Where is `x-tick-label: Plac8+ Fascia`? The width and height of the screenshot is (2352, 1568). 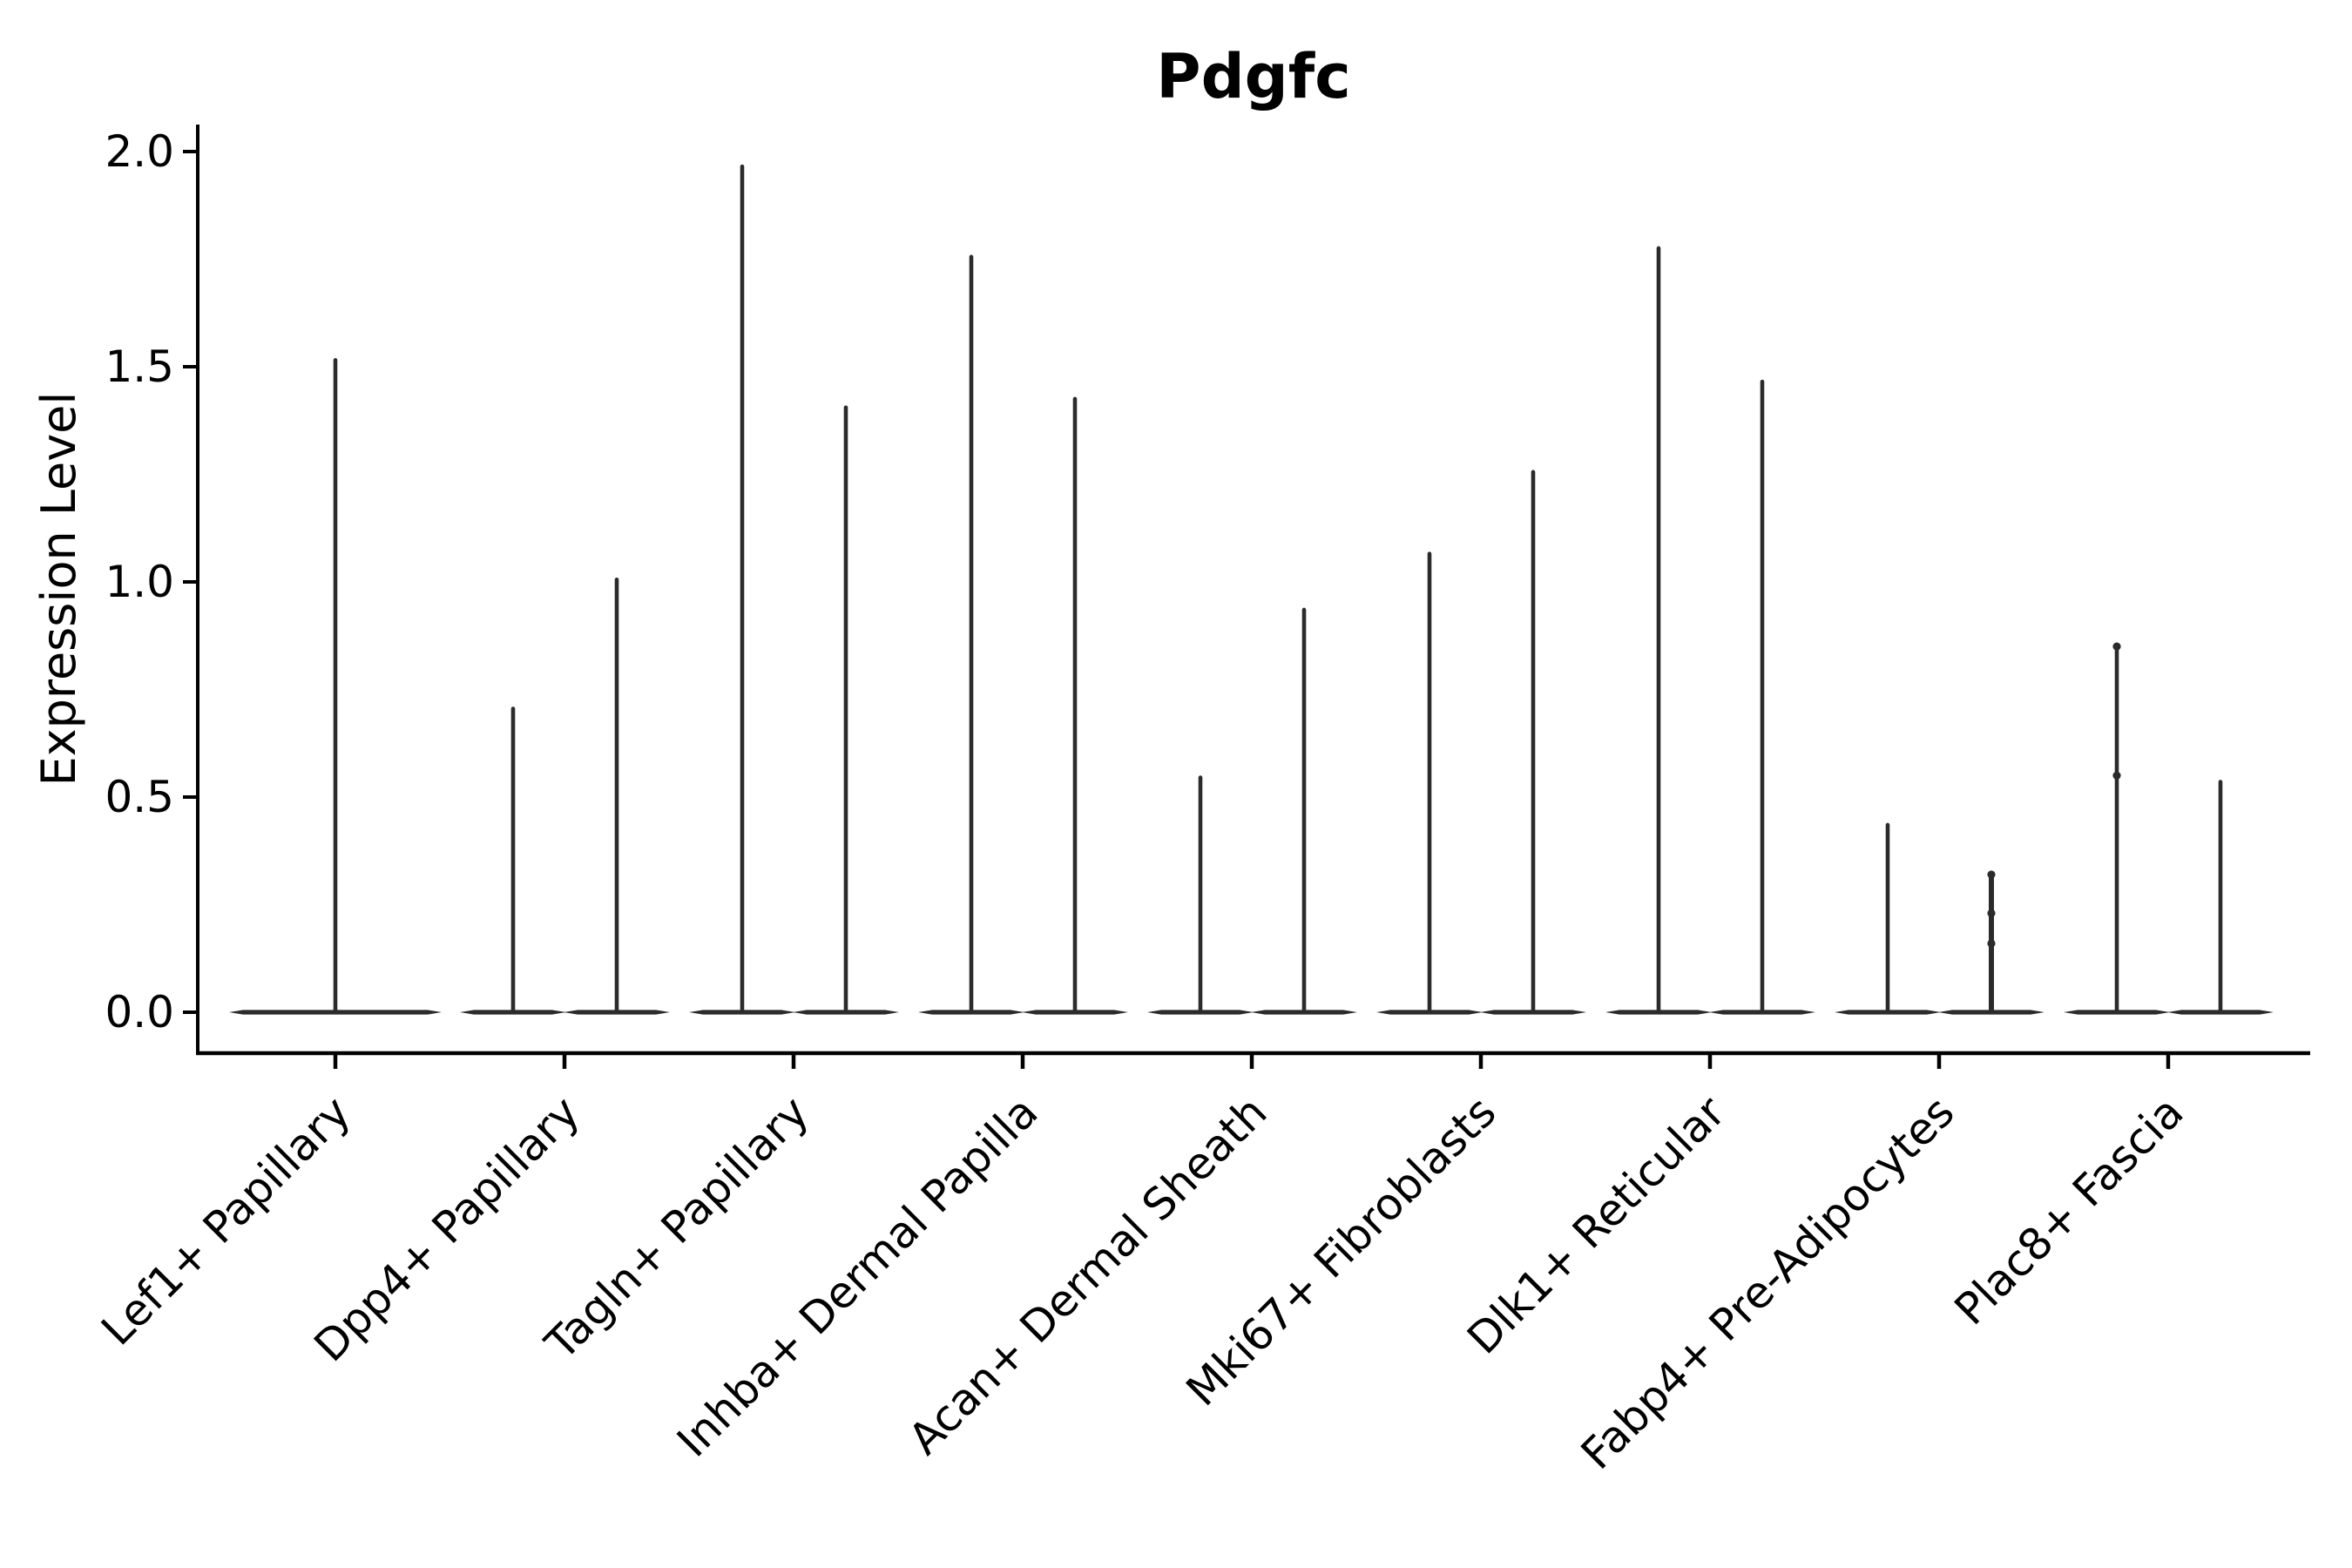 x-tick-label: Plac8+ Fascia is located at coordinates (2069, 1211).